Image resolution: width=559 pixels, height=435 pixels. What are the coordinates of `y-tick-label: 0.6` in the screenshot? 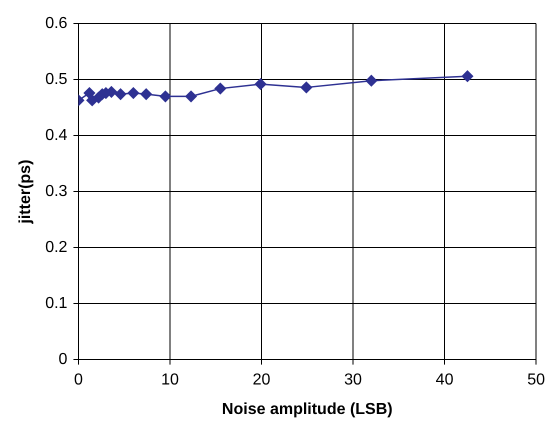 It's located at (56, 23).